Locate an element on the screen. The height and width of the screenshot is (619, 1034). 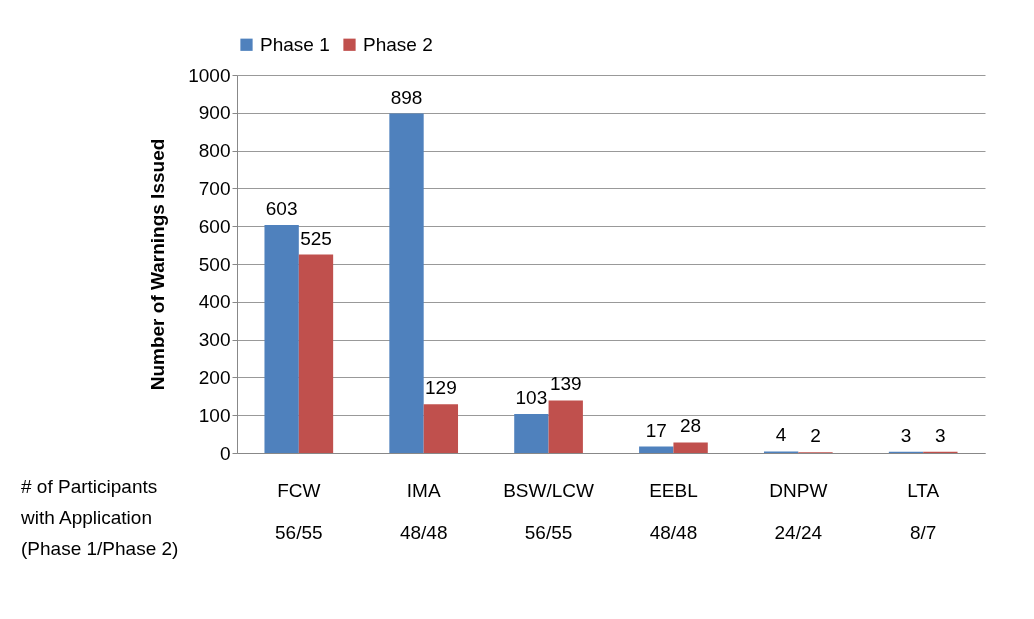
y-axis-title: Number of Warnings Issued is located at coordinates (158, 264).